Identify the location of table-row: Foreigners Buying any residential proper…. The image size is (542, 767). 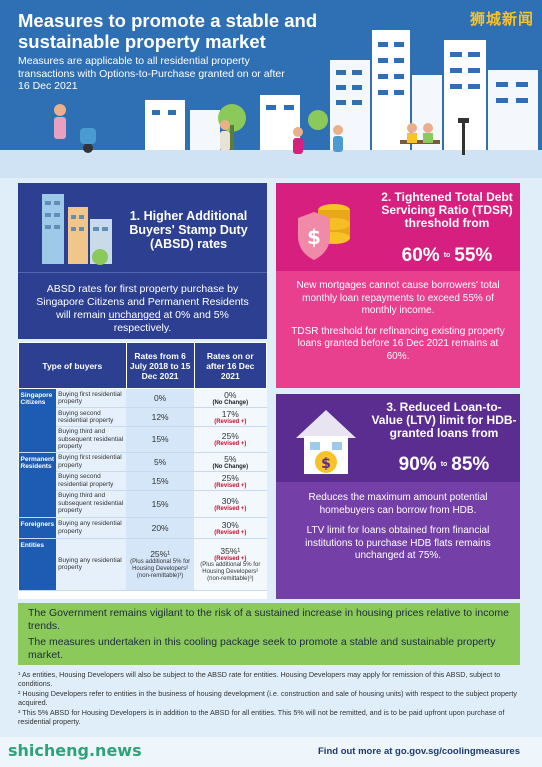
(142, 528).